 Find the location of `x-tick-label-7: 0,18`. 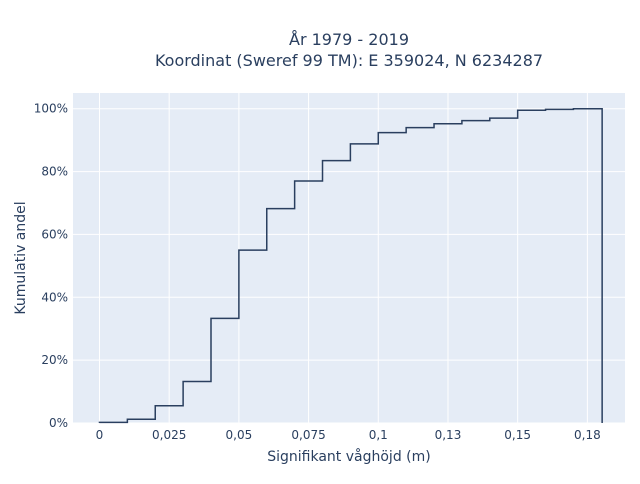

x-tick-label-7: 0,18 is located at coordinates (587, 435).